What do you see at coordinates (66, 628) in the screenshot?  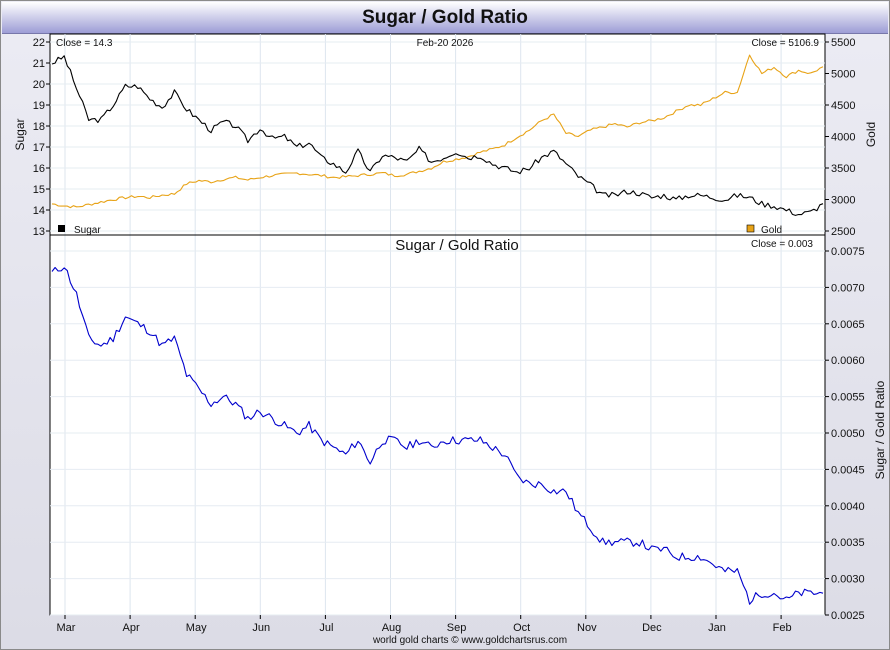 I see `month-label: Mar` at bounding box center [66, 628].